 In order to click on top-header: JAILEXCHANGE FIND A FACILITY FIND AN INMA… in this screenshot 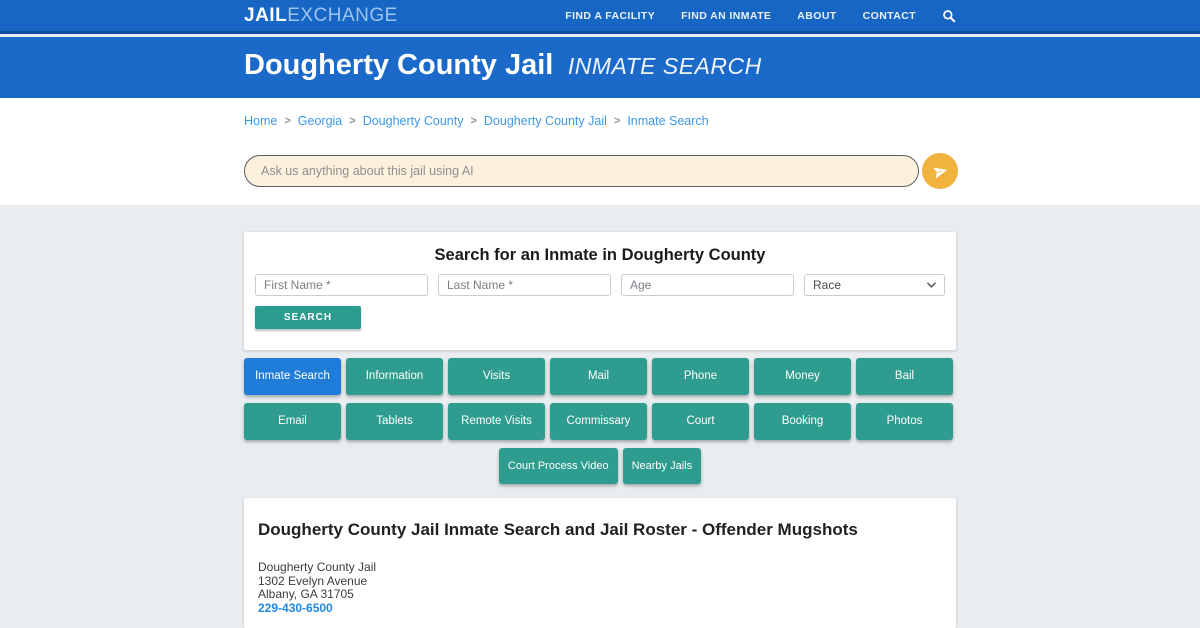, I will do `click(600, 17)`.